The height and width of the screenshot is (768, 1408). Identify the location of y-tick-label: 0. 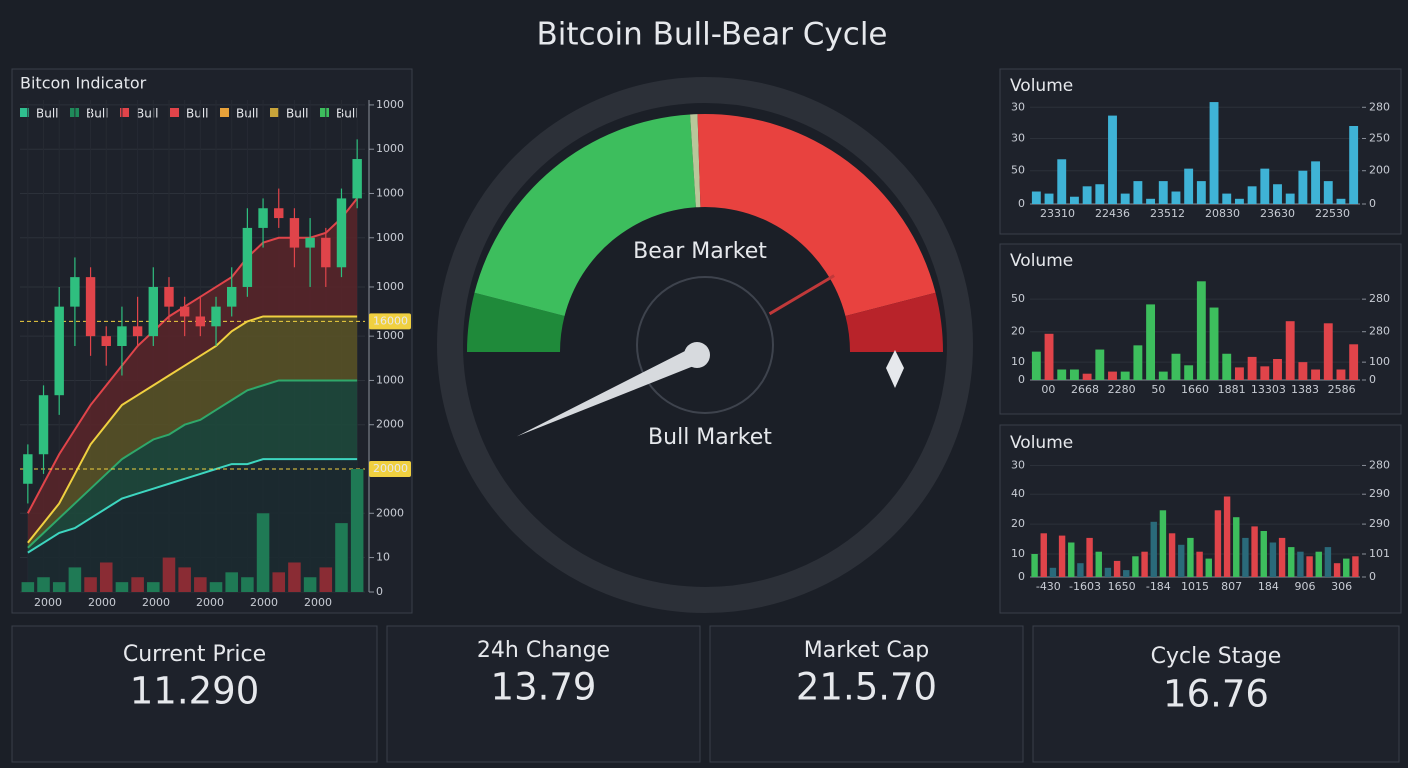
(1021, 576).